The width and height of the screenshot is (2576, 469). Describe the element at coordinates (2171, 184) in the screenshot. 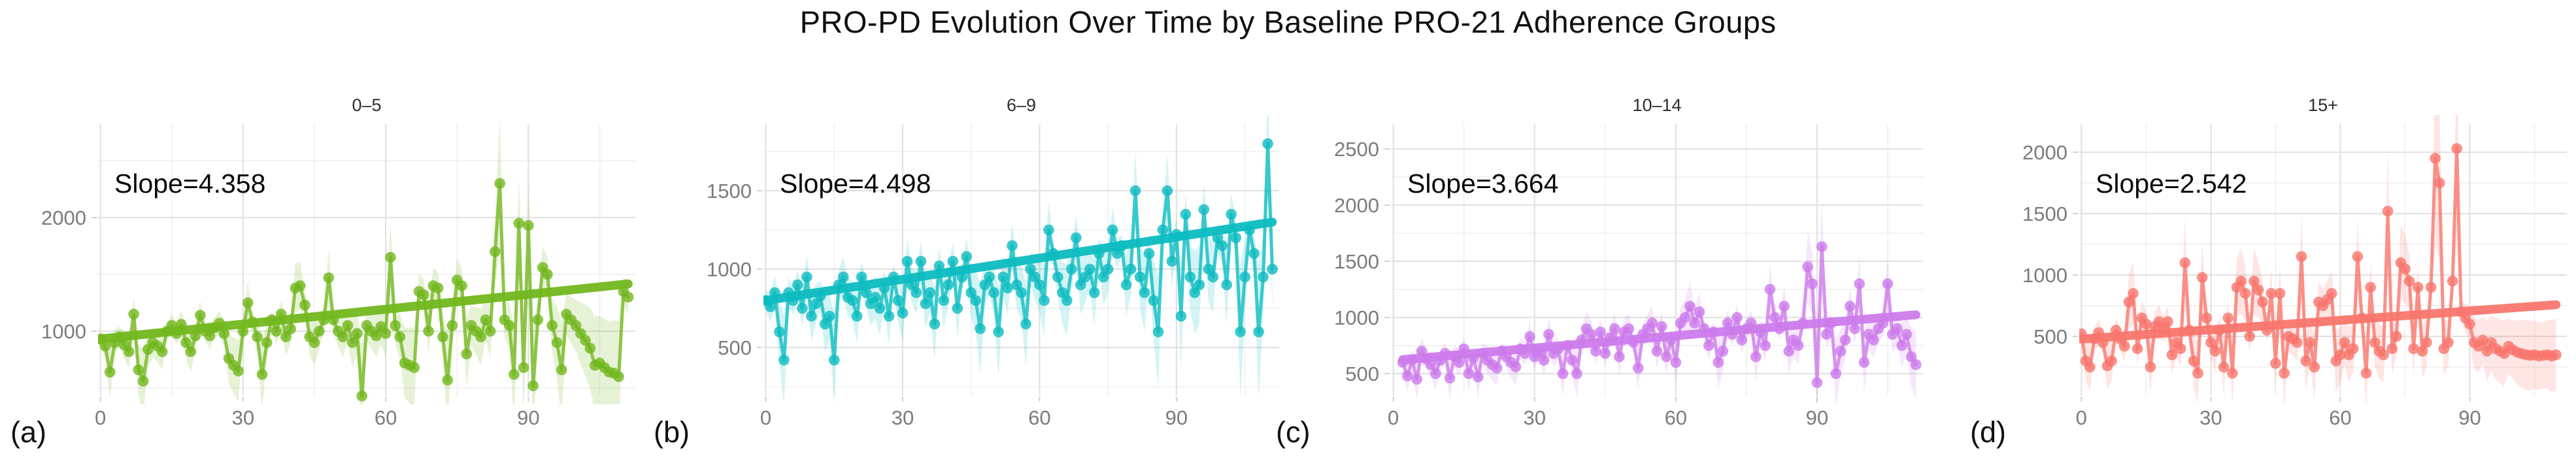

I see `slope-annotation: Slope=2.542` at that location.